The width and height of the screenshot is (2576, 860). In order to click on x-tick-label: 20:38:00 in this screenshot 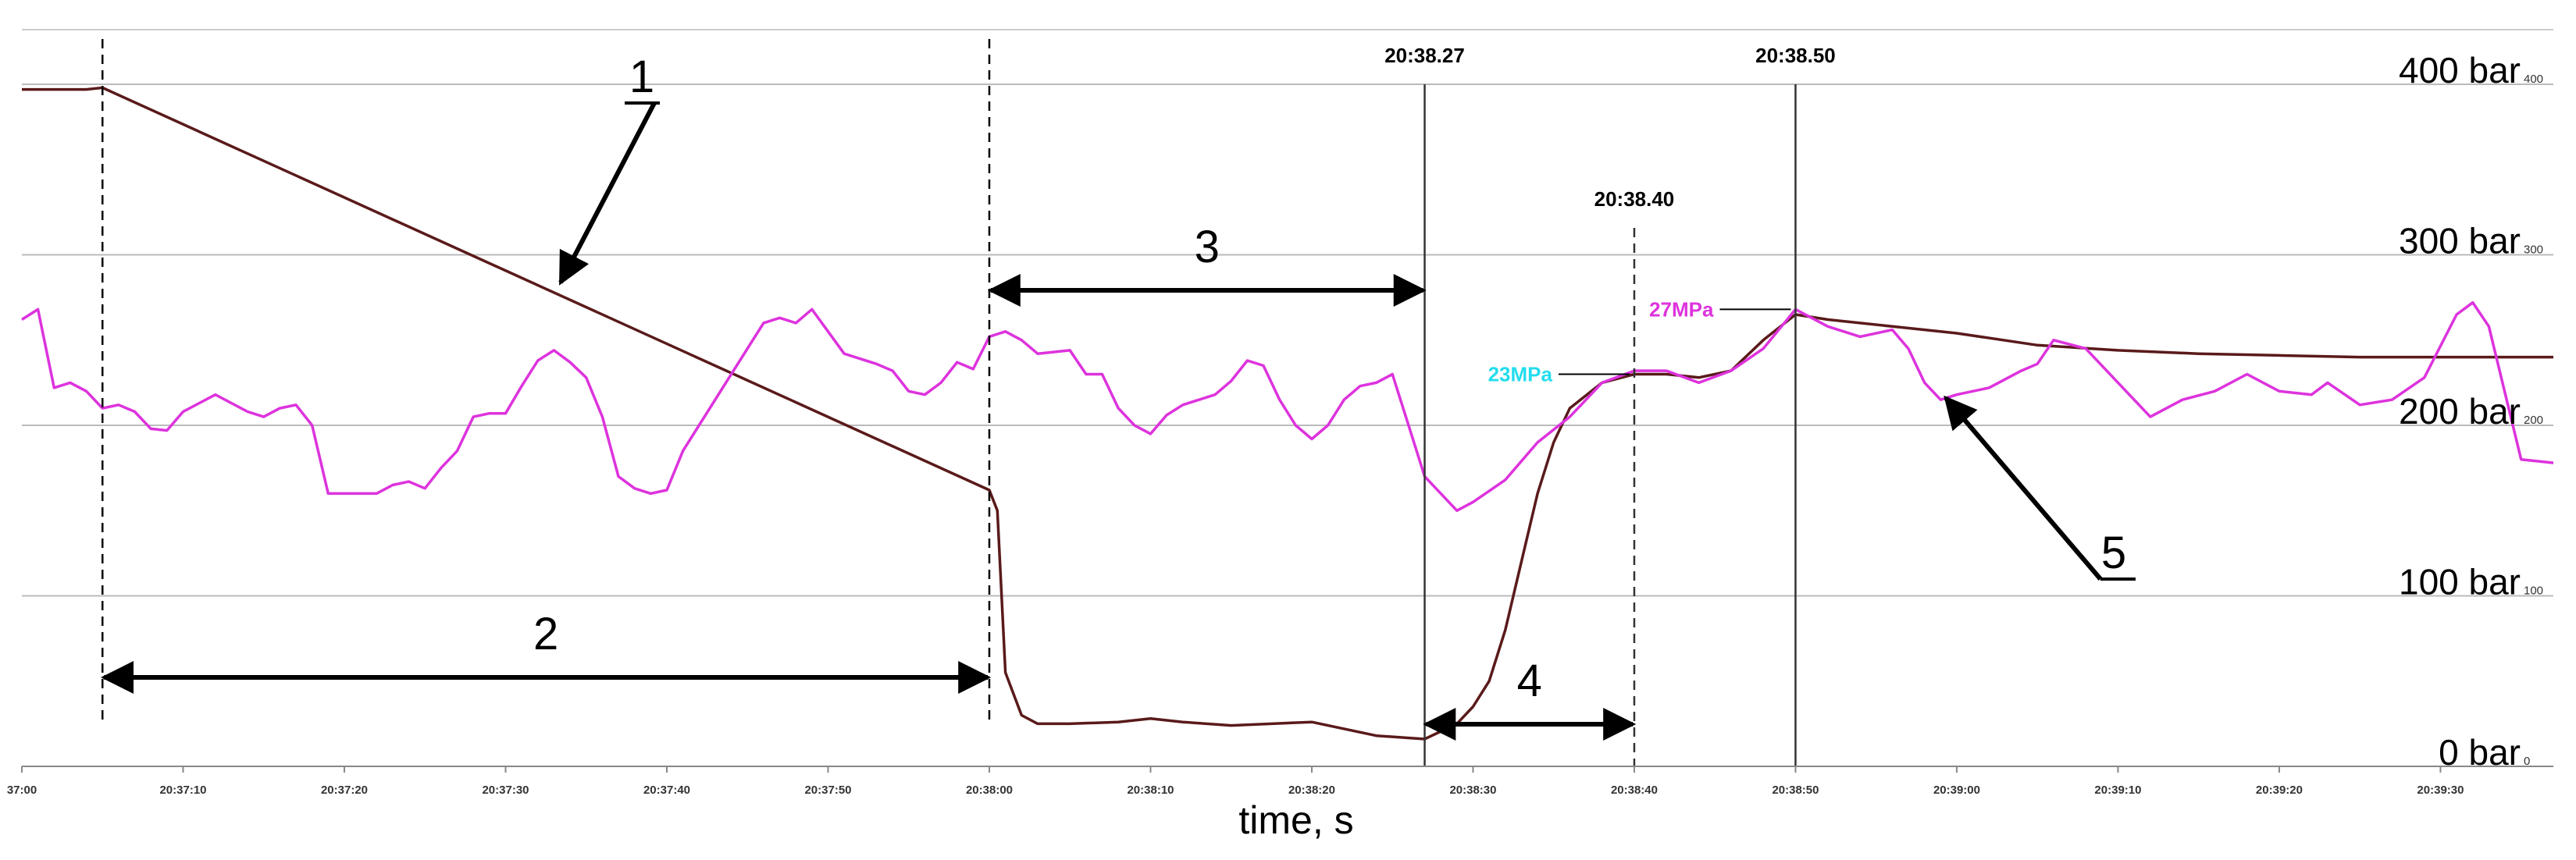, I will do `click(989, 790)`.